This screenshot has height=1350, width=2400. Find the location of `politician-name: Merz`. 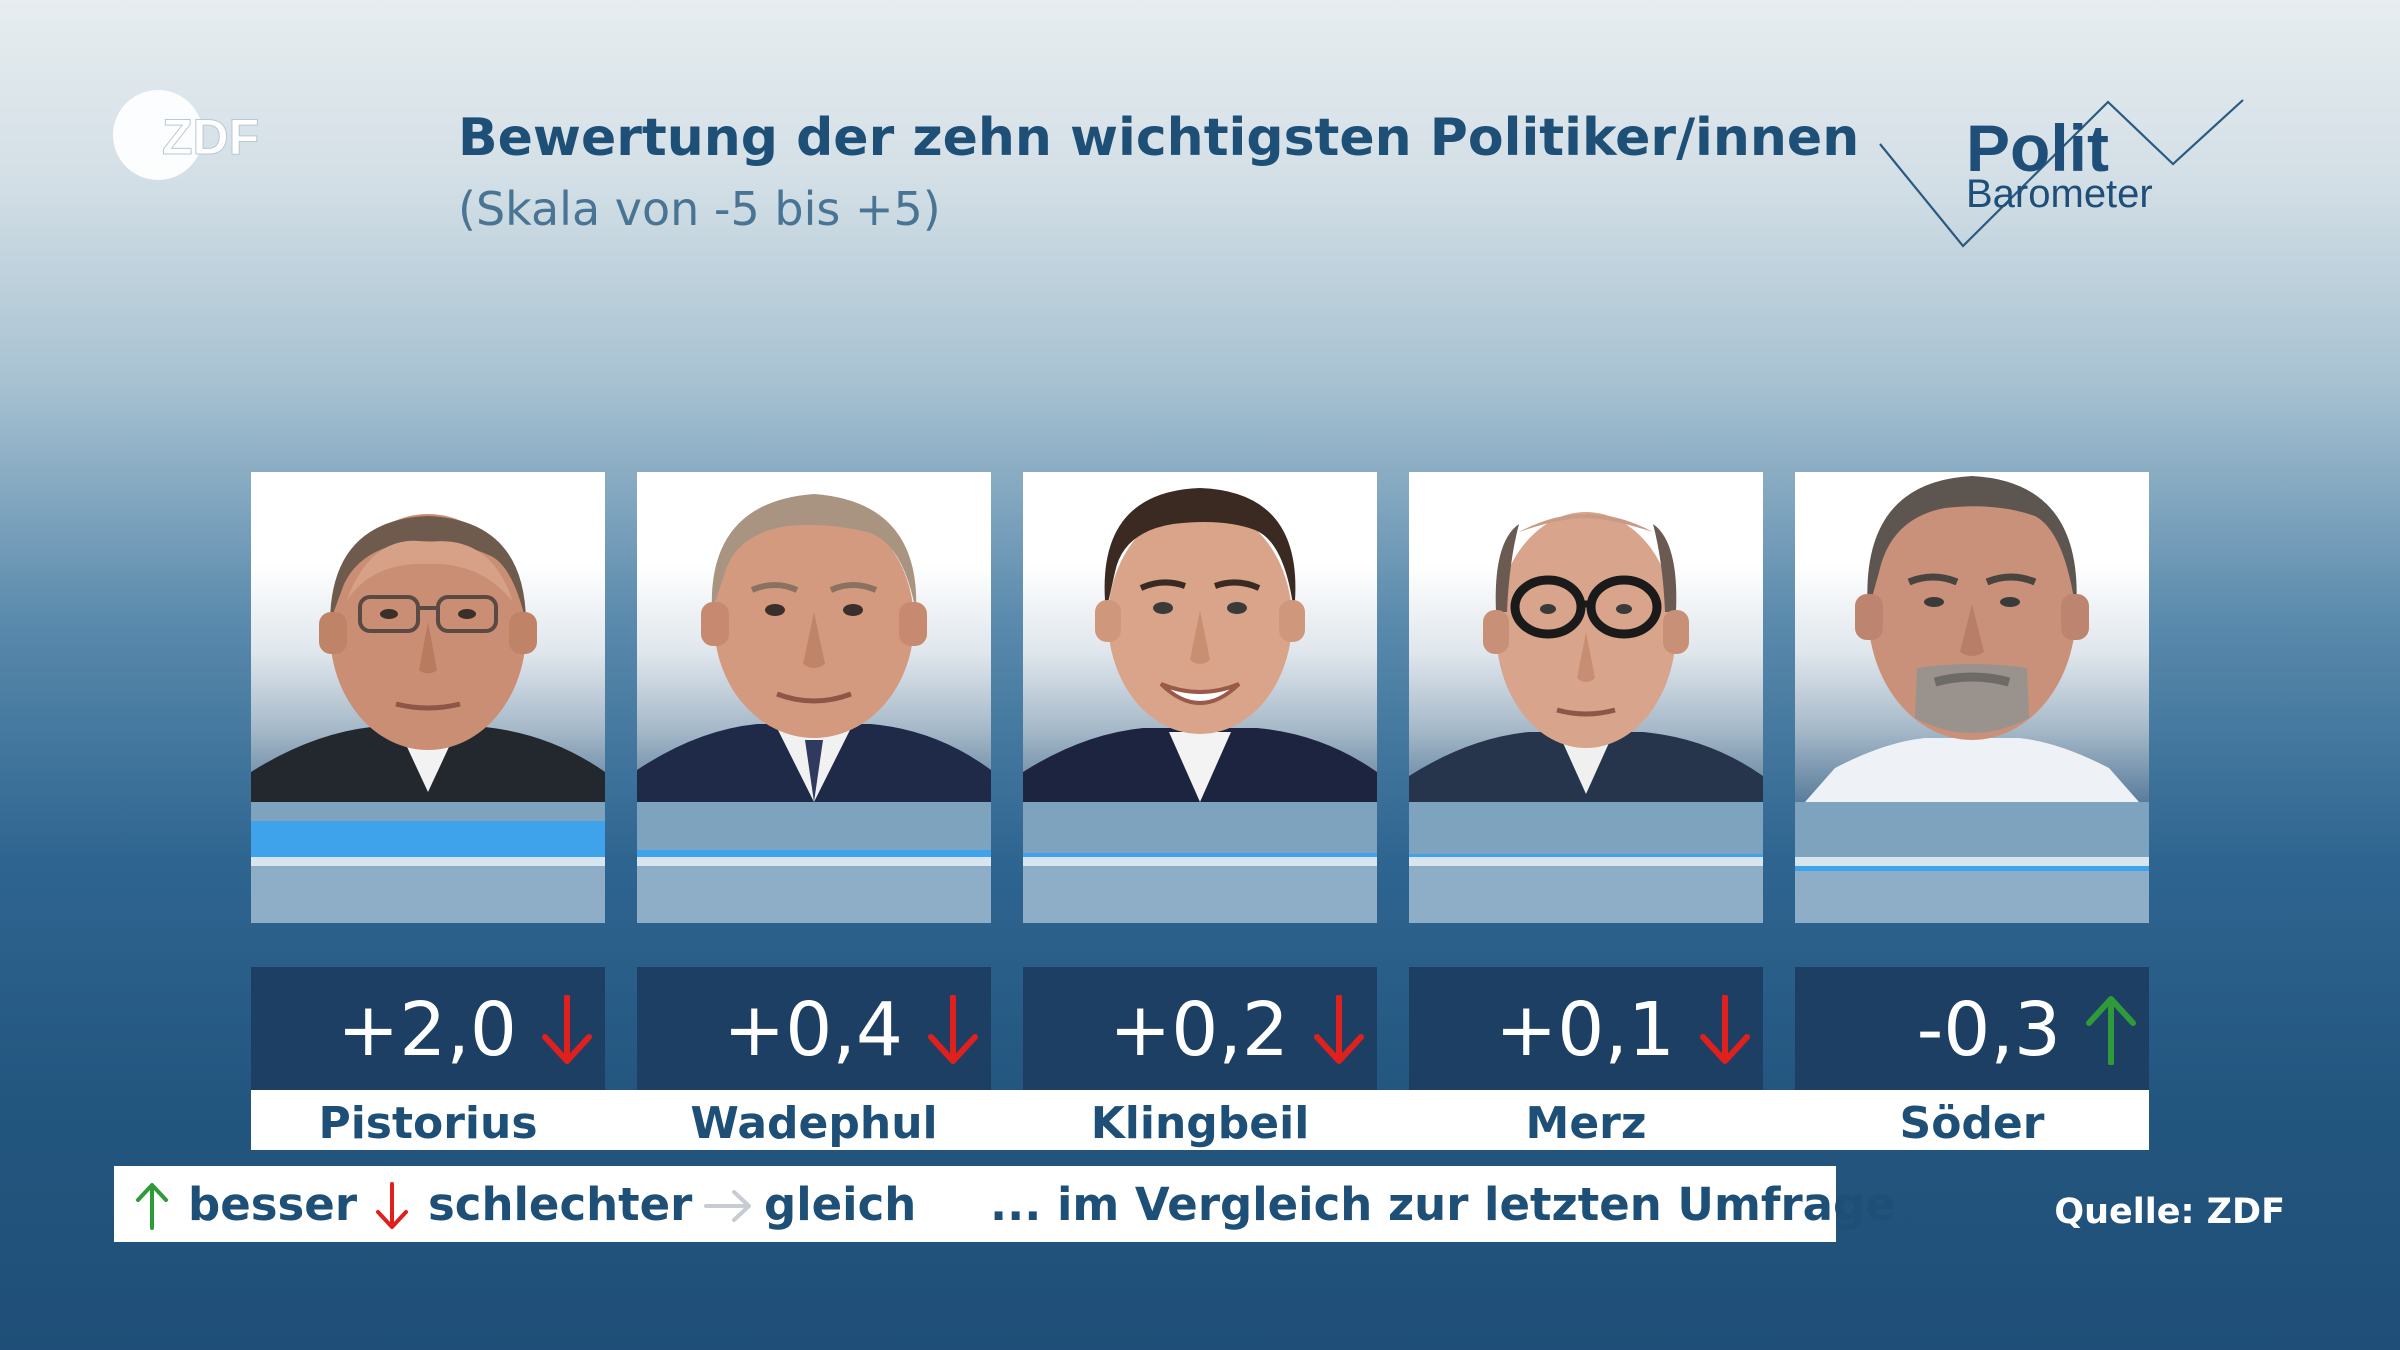

politician-name: Merz is located at coordinates (1586, 1123).